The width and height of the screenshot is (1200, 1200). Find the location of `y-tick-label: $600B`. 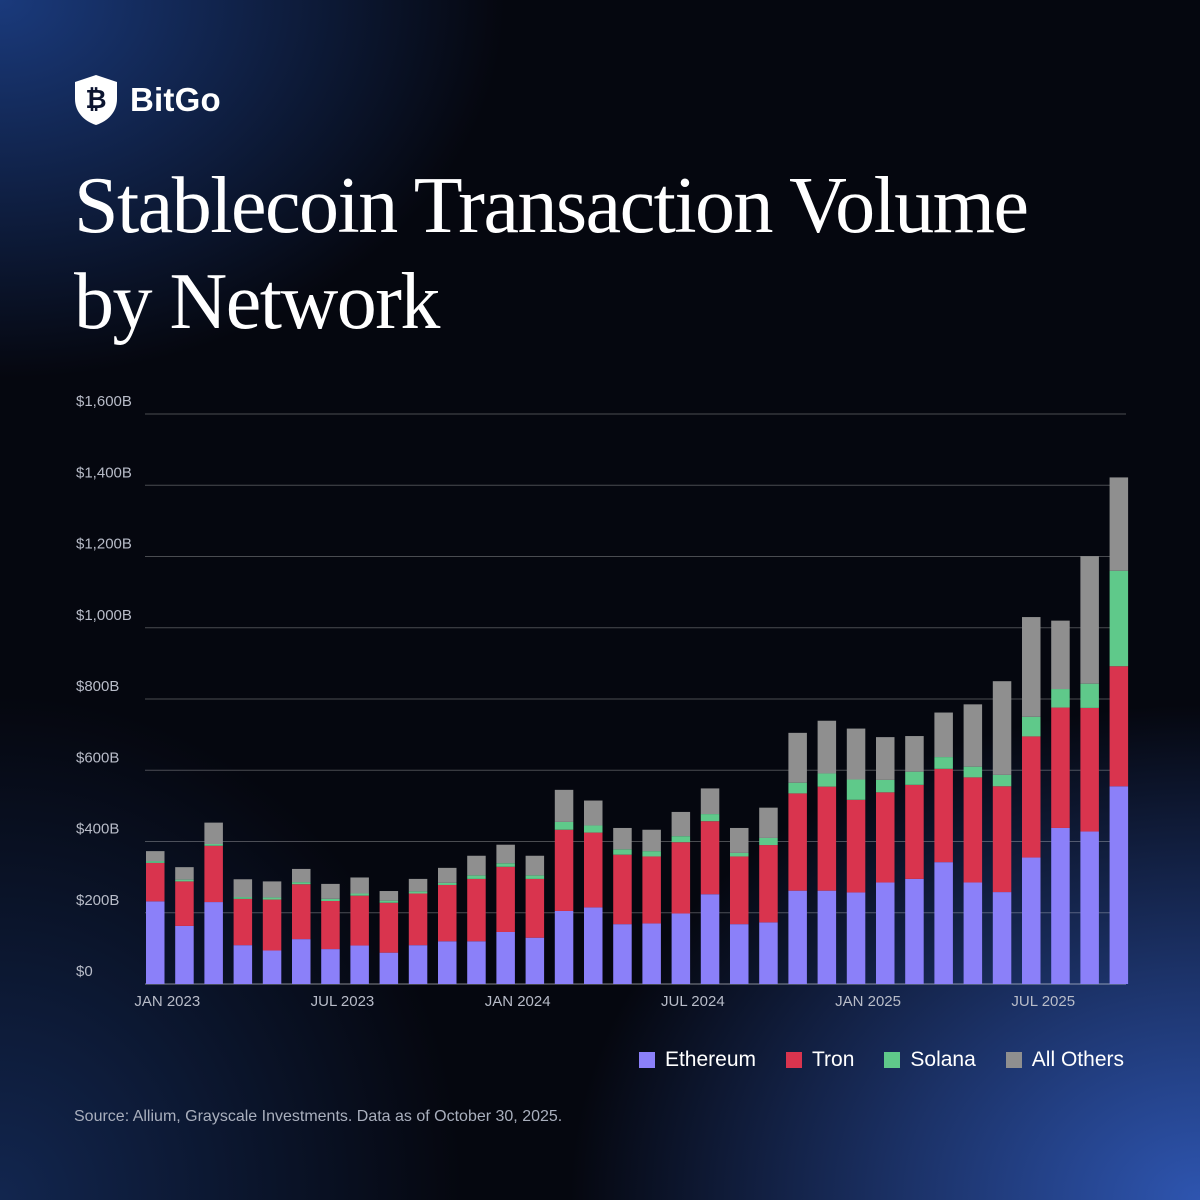

y-tick-label: $600B is located at coordinates (97, 757).